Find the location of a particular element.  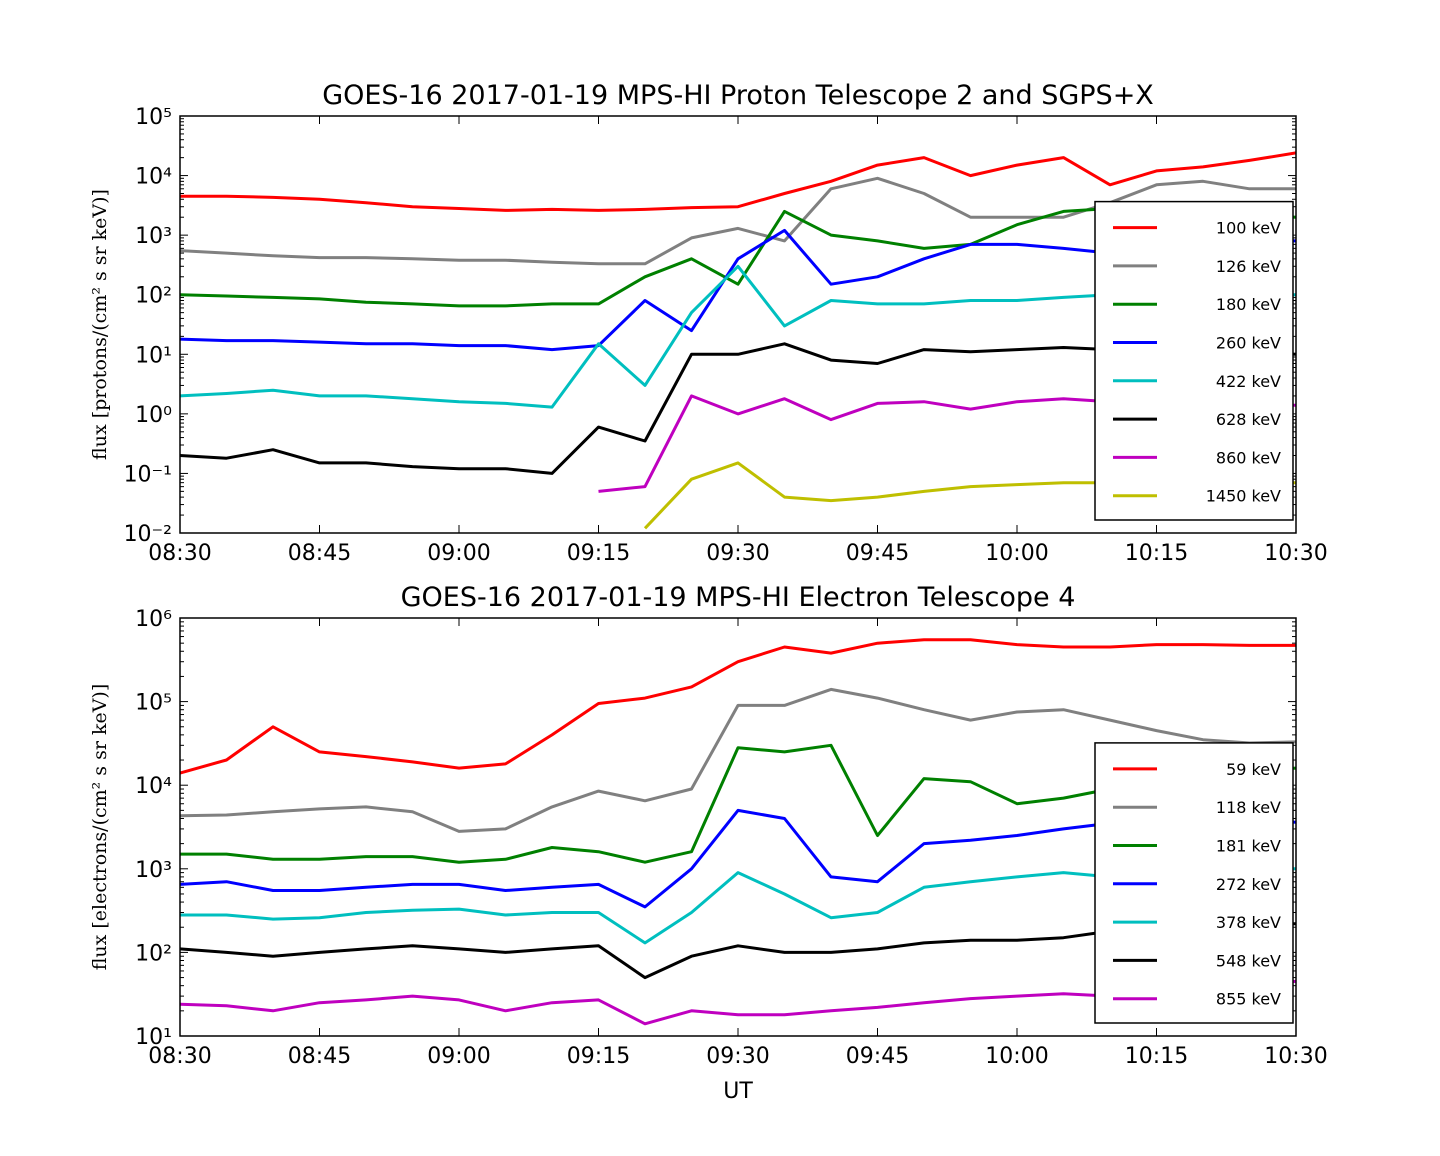

legend-label: 855 keV is located at coordinates (1248, 999).